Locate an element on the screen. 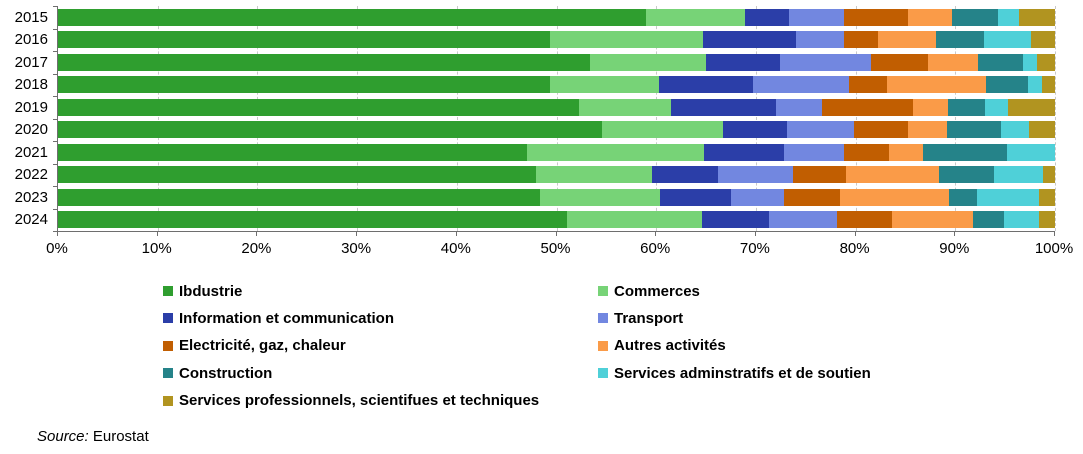 This screenshot has width=1083, height=454. x-axis-label: 40% is located at coordinates (455, 248).